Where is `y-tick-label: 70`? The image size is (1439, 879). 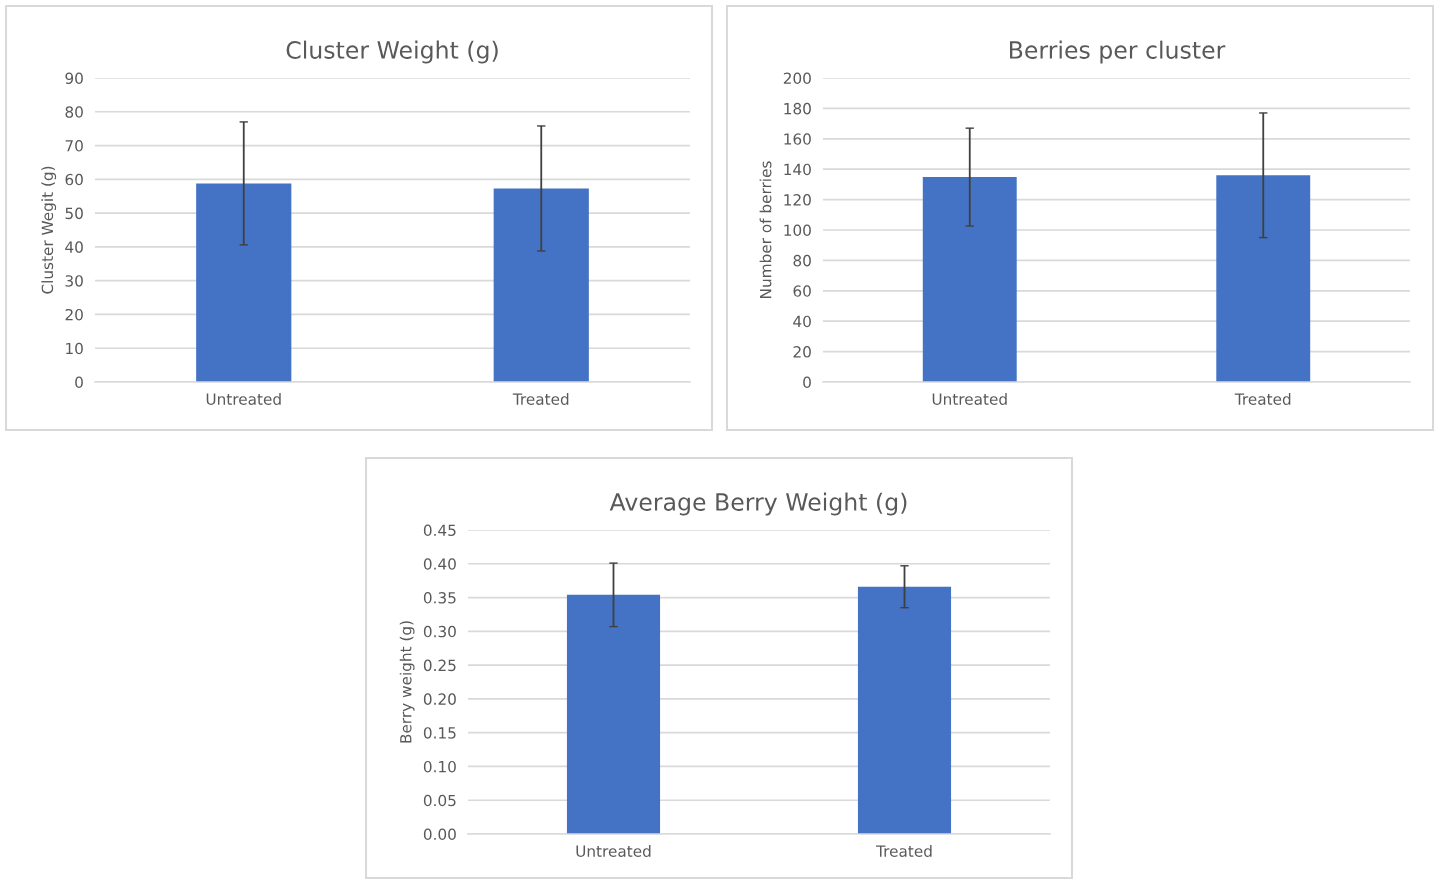
y-tick-label: 70 is located at coordinates (74, 146).